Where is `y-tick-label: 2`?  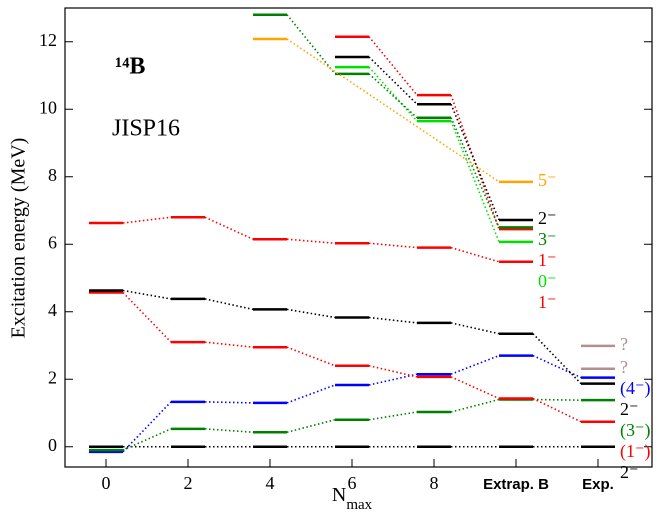
y-tick-label: 2 is located at coordinates (52, 377).